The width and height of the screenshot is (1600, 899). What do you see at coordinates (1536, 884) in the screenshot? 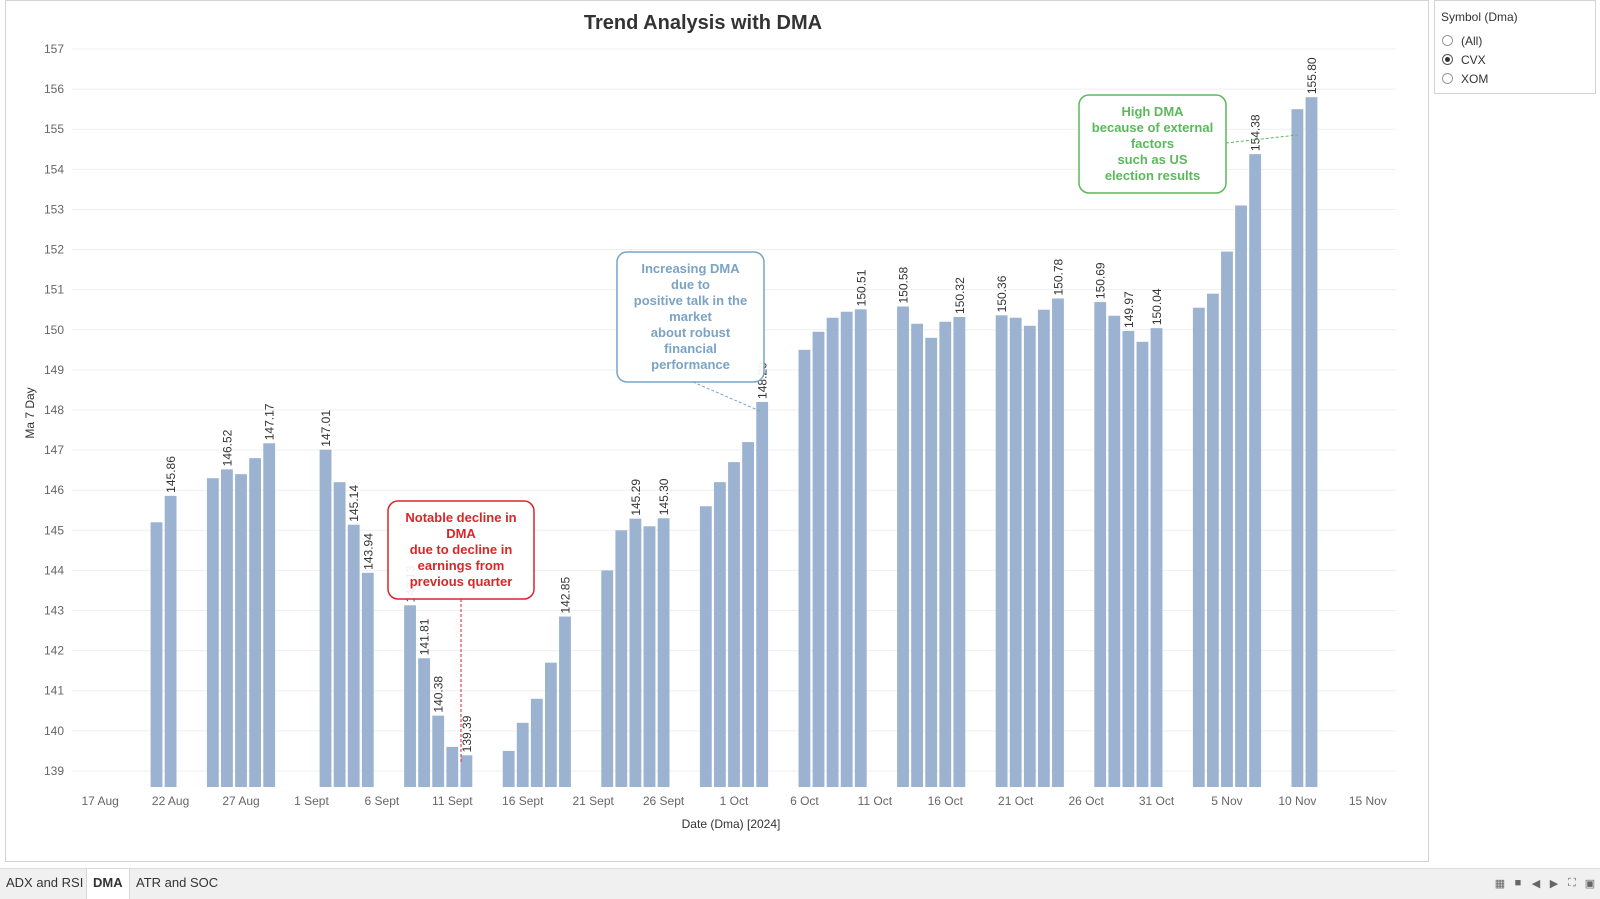
I see `prev-sheet-icon: ◀` at bounding box center [1536, 884].